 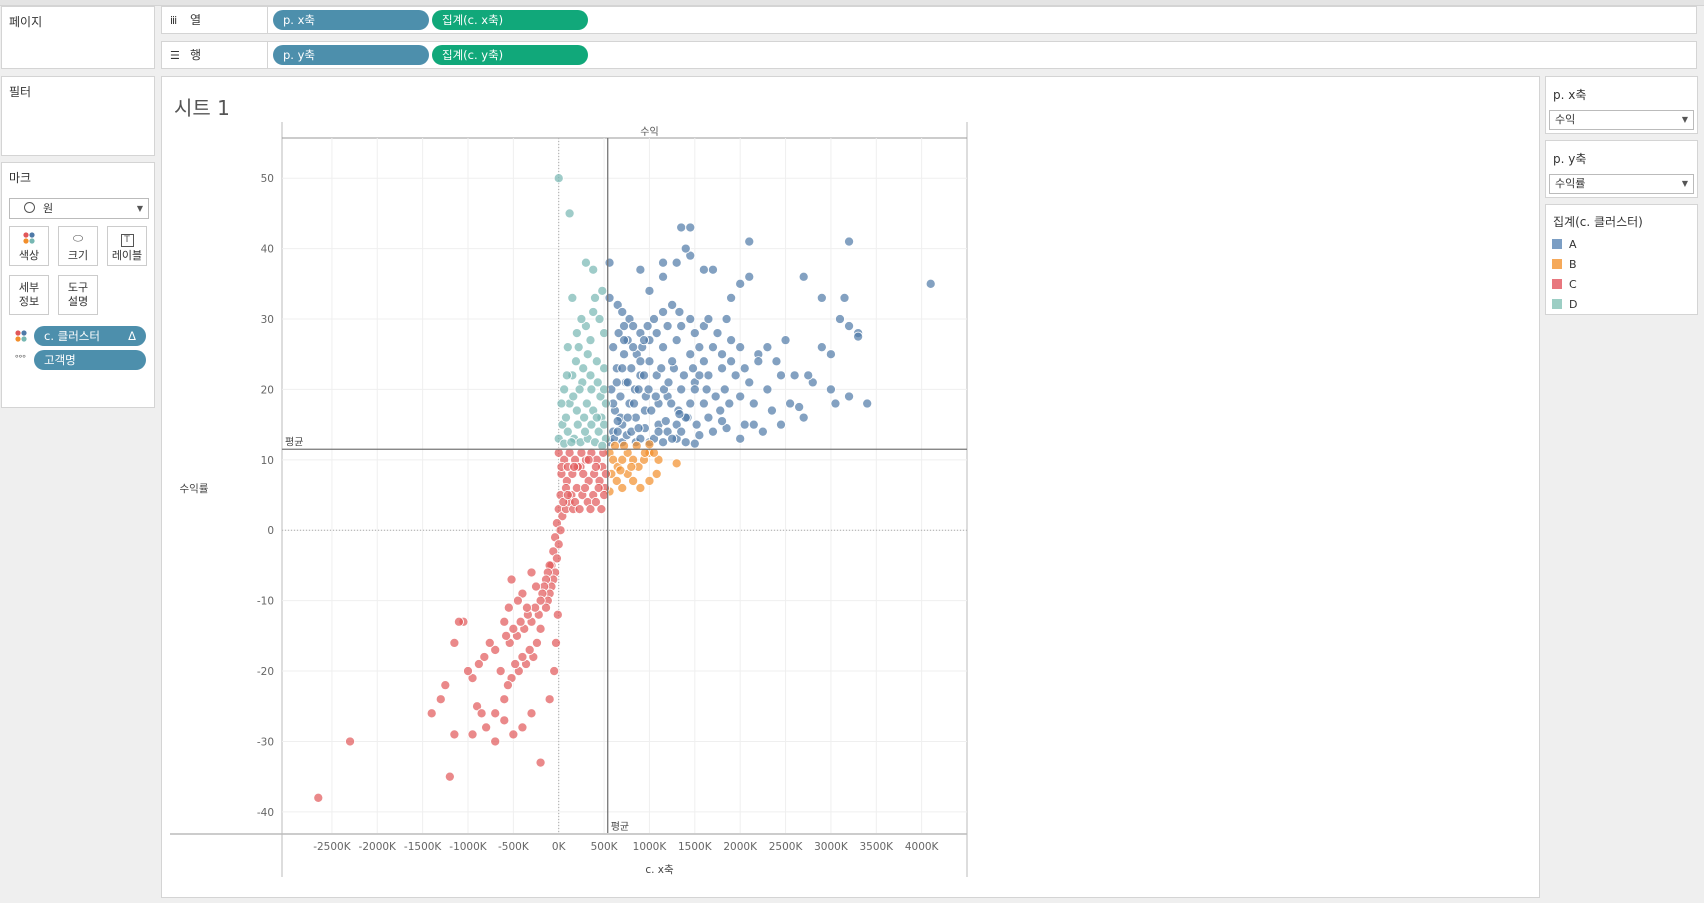 I want to click on color-icon, so click(x=29, y=239).